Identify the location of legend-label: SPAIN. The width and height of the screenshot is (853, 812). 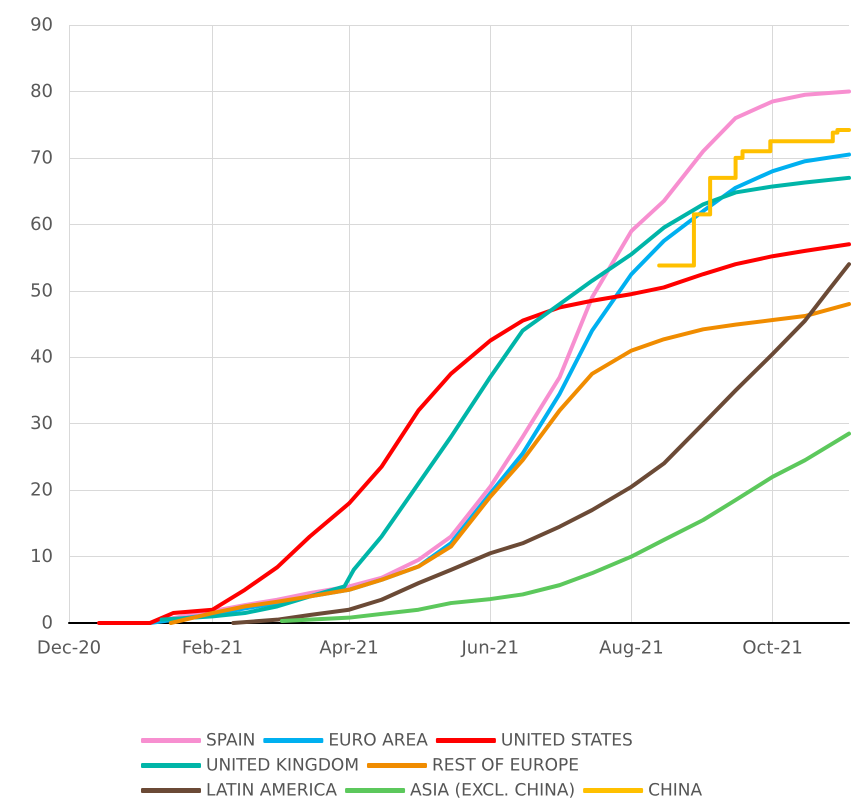
(231, 740).